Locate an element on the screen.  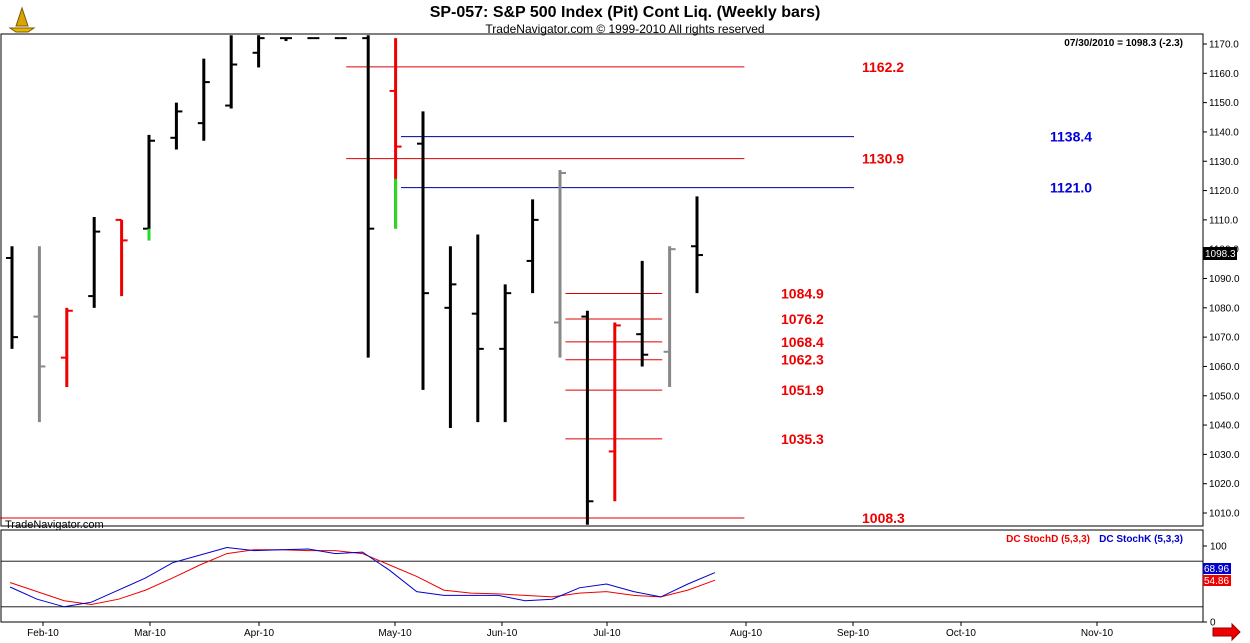
level-label: 1062.3 is located at coordinates (802, 360).